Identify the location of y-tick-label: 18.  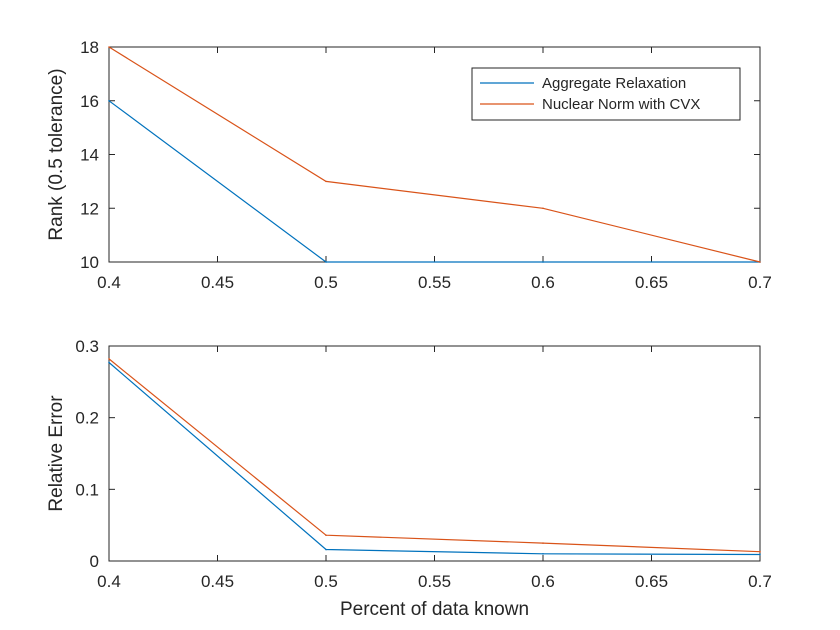
(89, 47).